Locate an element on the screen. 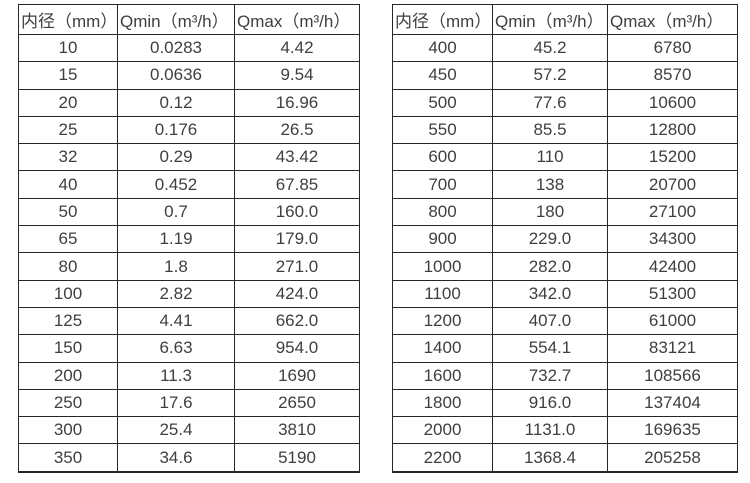 This screenshot has height=483, width=750. table-row: 100 2.82 424.0 is located at coordinates (189, 293).